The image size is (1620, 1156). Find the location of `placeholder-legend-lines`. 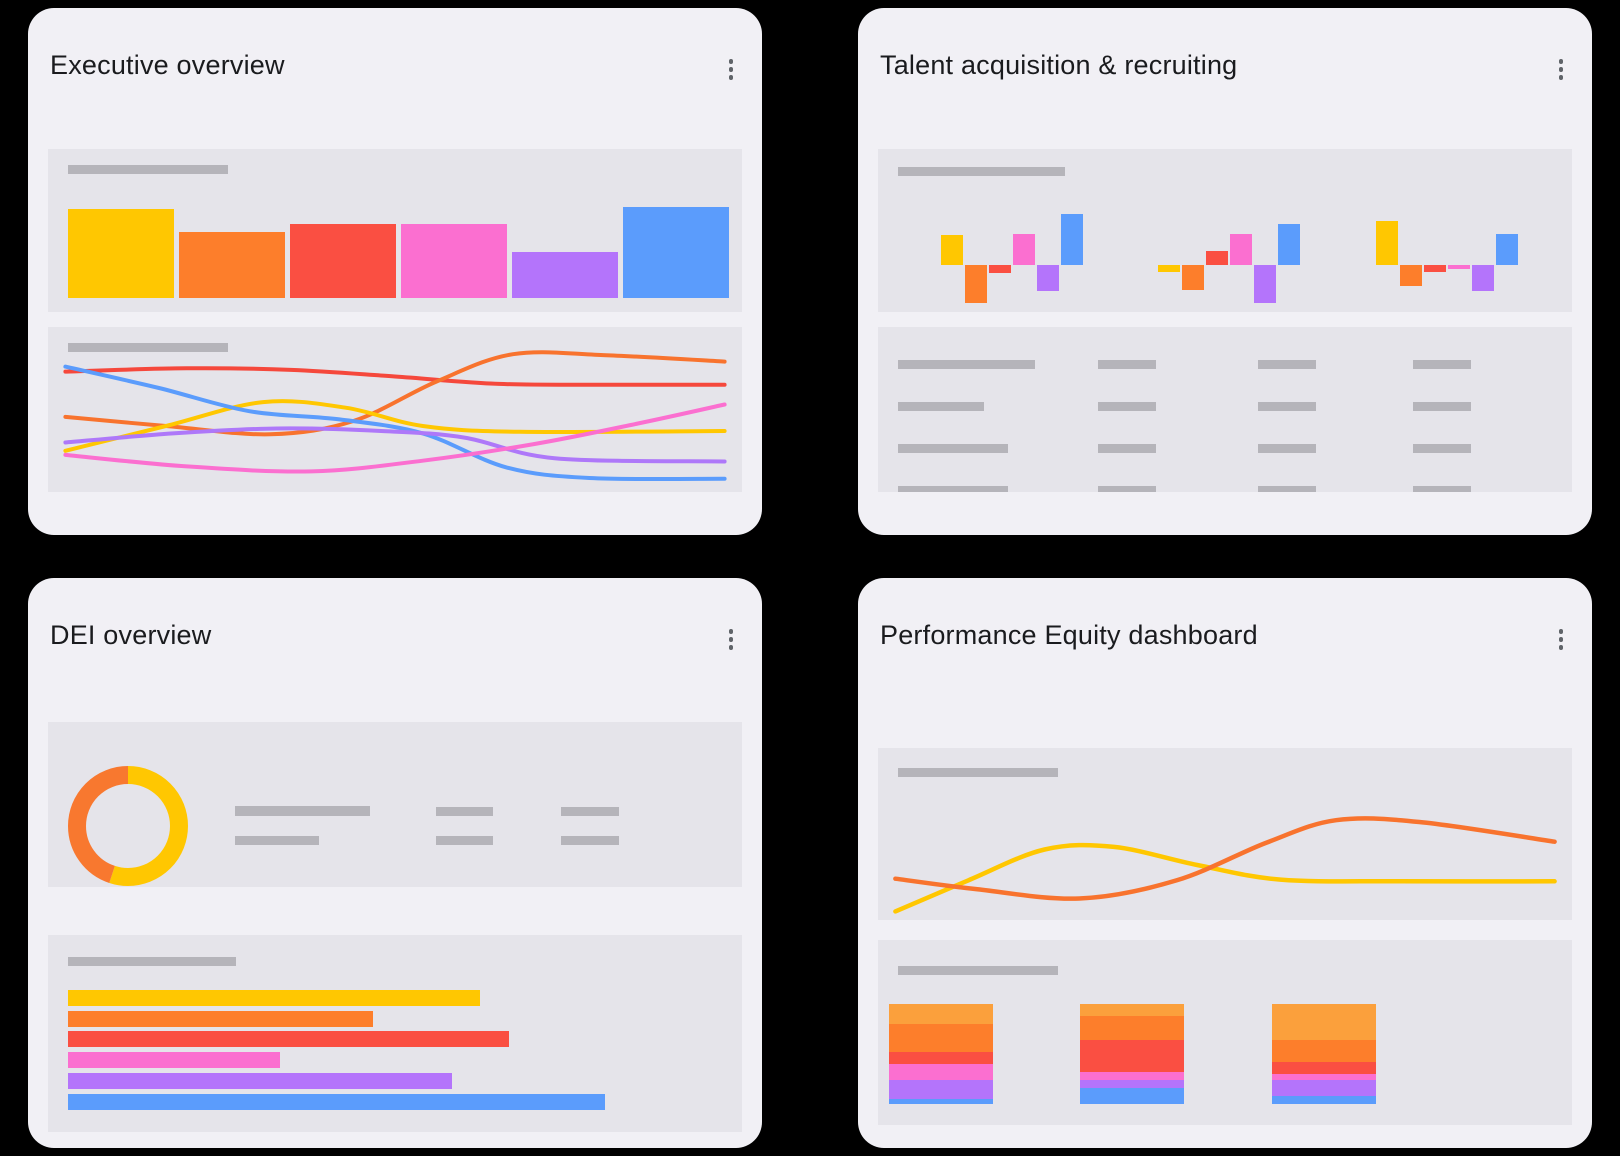

placeholder-legend-lines is located at coordinates (395, 804).